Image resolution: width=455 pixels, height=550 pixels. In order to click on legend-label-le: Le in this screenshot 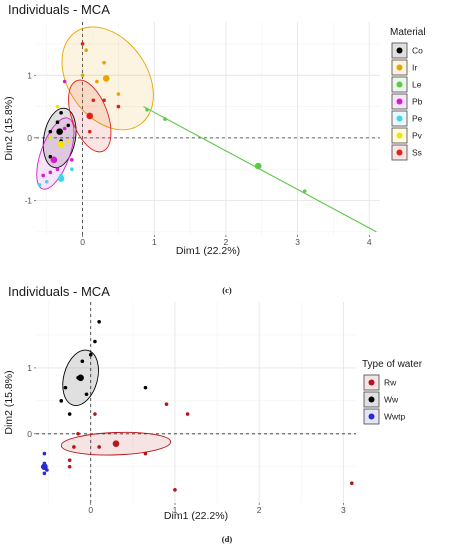, I will do `click(417, 85)`.